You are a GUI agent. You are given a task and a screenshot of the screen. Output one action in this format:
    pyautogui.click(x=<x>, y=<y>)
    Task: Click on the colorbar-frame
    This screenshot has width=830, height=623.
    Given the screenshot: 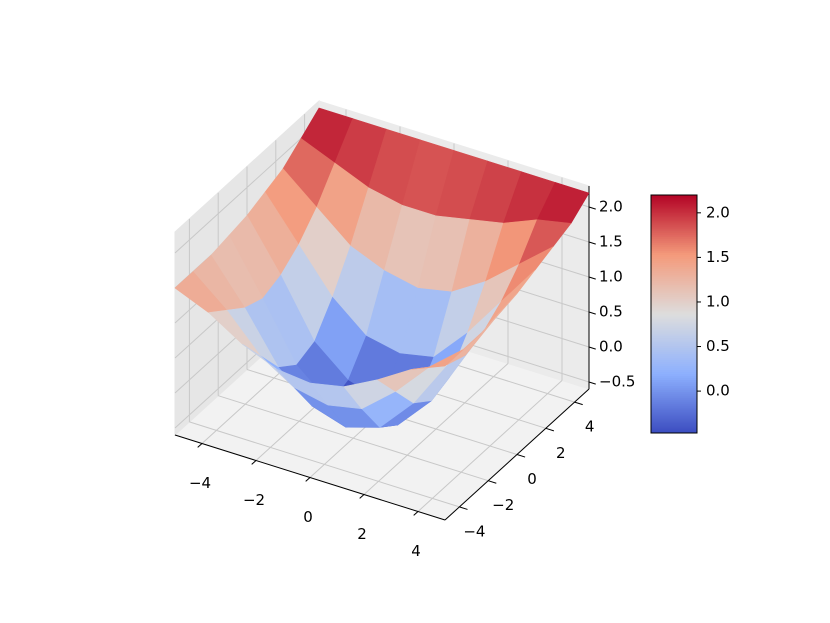 What is the action you would take?
    pyautogui.click(x=674, y=314)
    